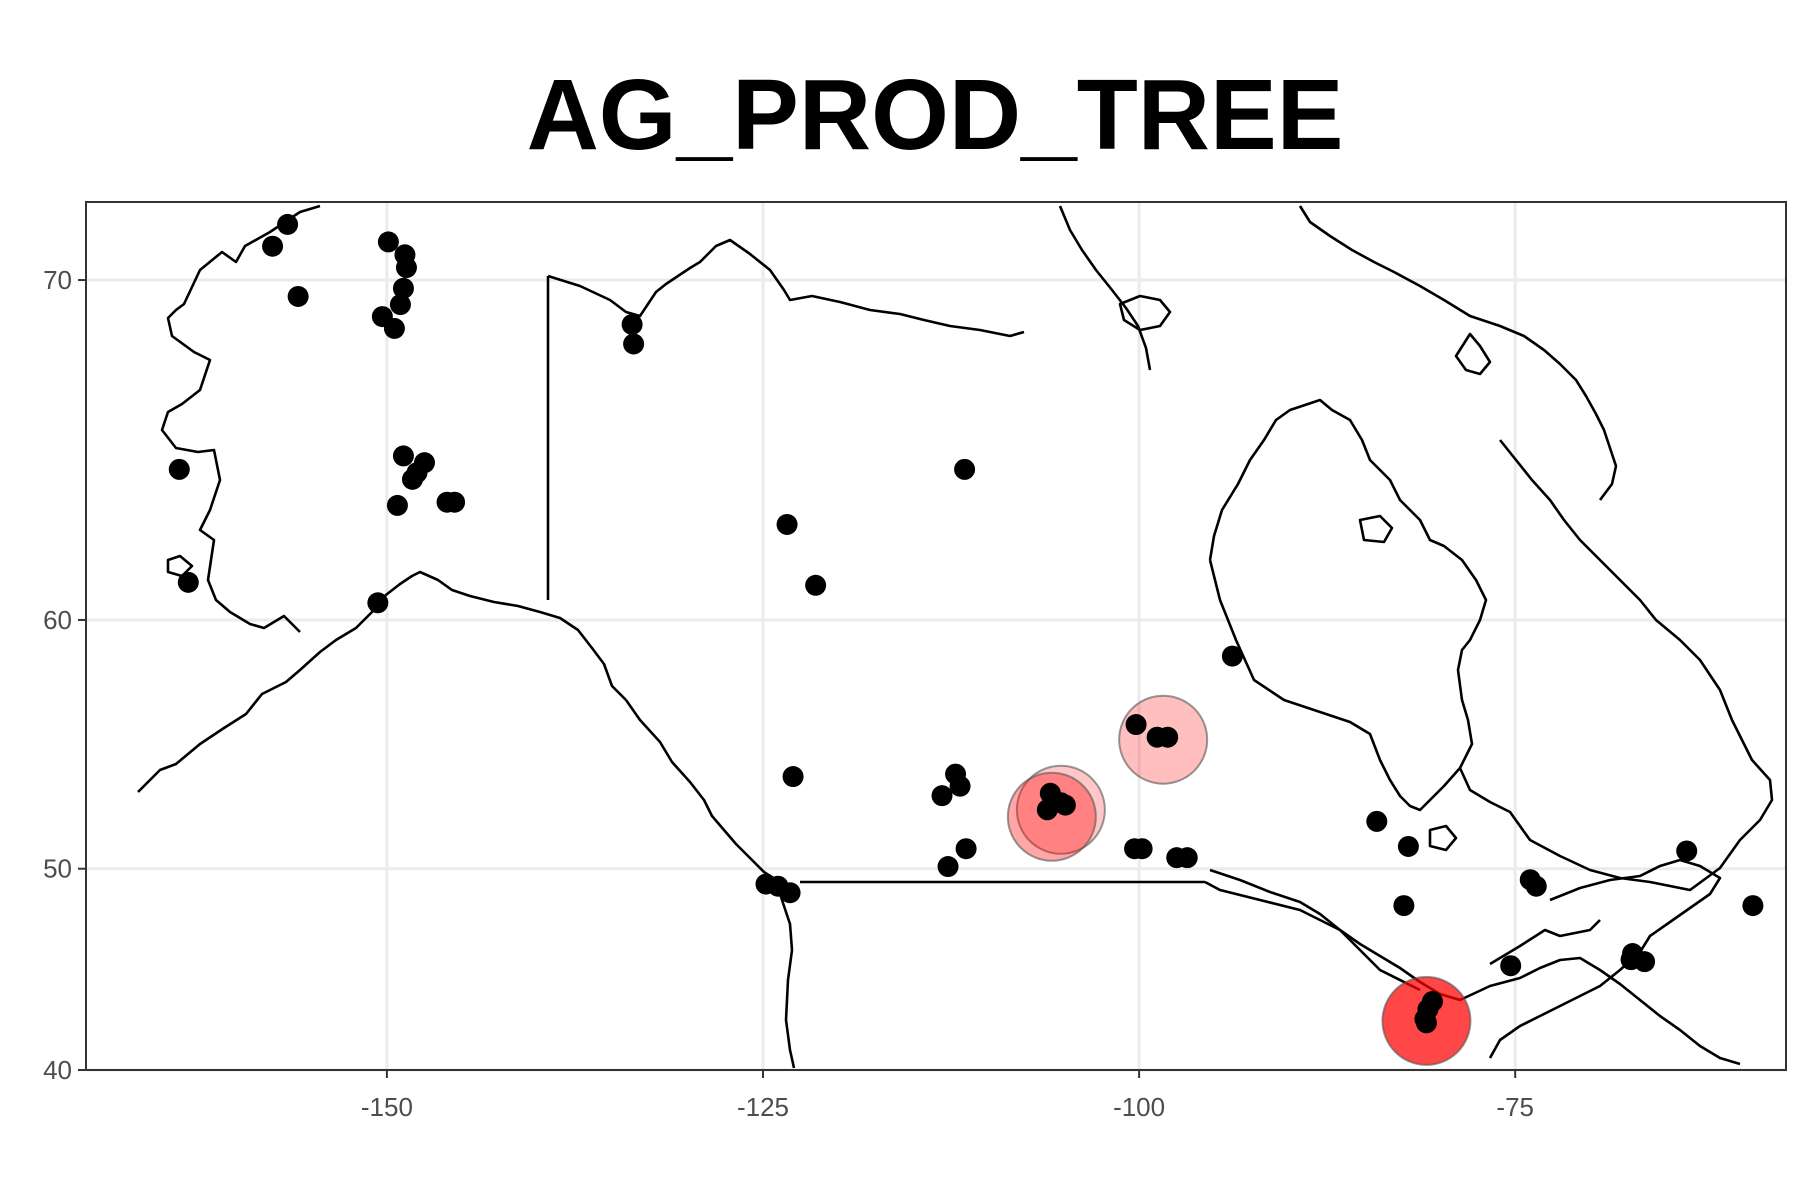 This screenshot has width=1800, height=1200. Describe the element at coordinates (1515, 1107) in the screenshot. I see `x-tick-label: -75` at that location.